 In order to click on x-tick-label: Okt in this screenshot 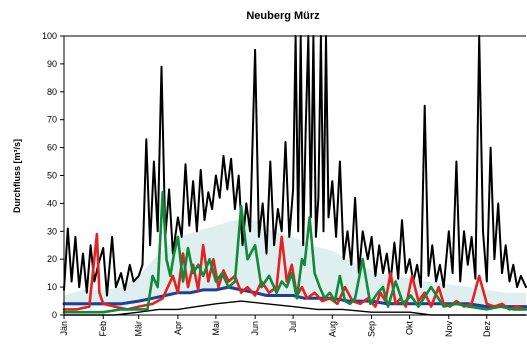, I will do `click(410, 328)`.